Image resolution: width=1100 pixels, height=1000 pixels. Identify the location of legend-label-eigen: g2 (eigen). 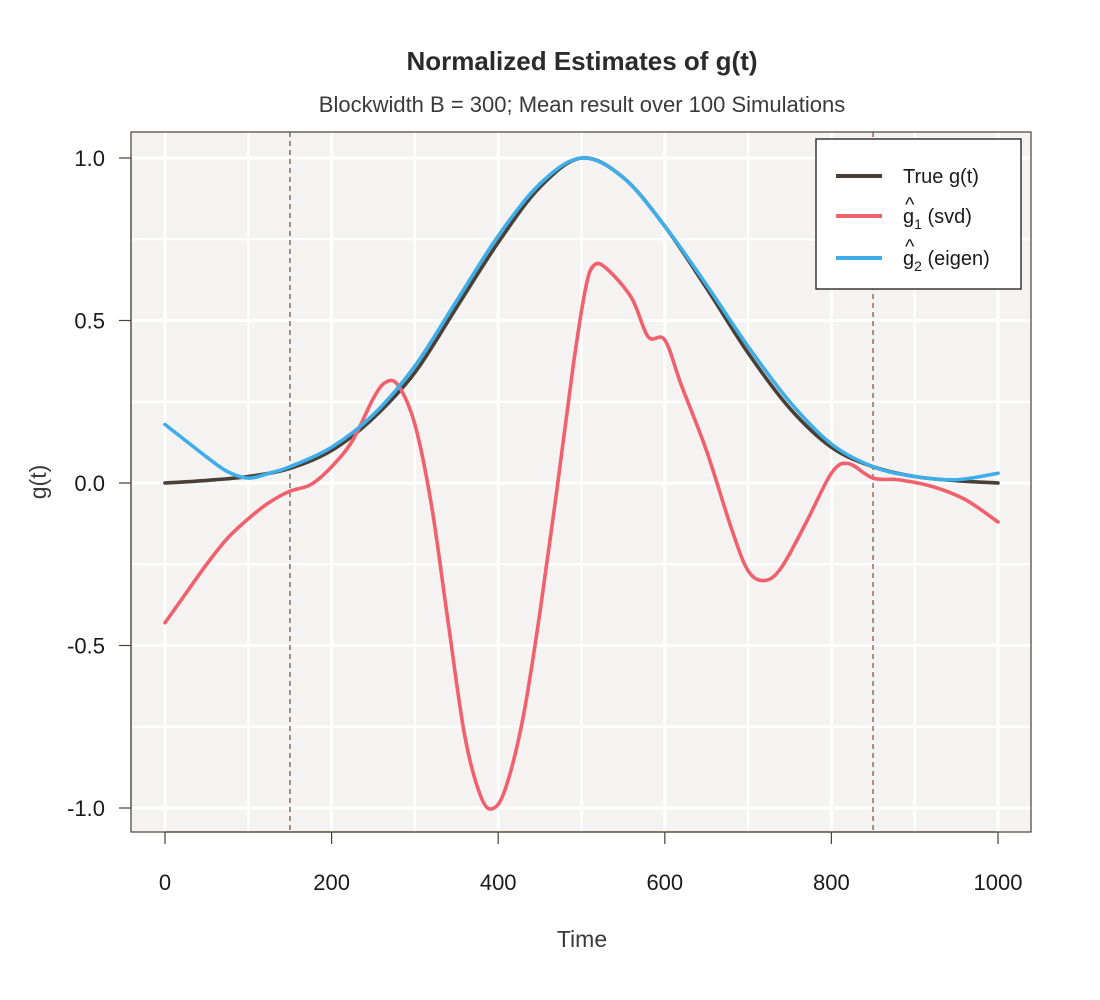
(946, 261).